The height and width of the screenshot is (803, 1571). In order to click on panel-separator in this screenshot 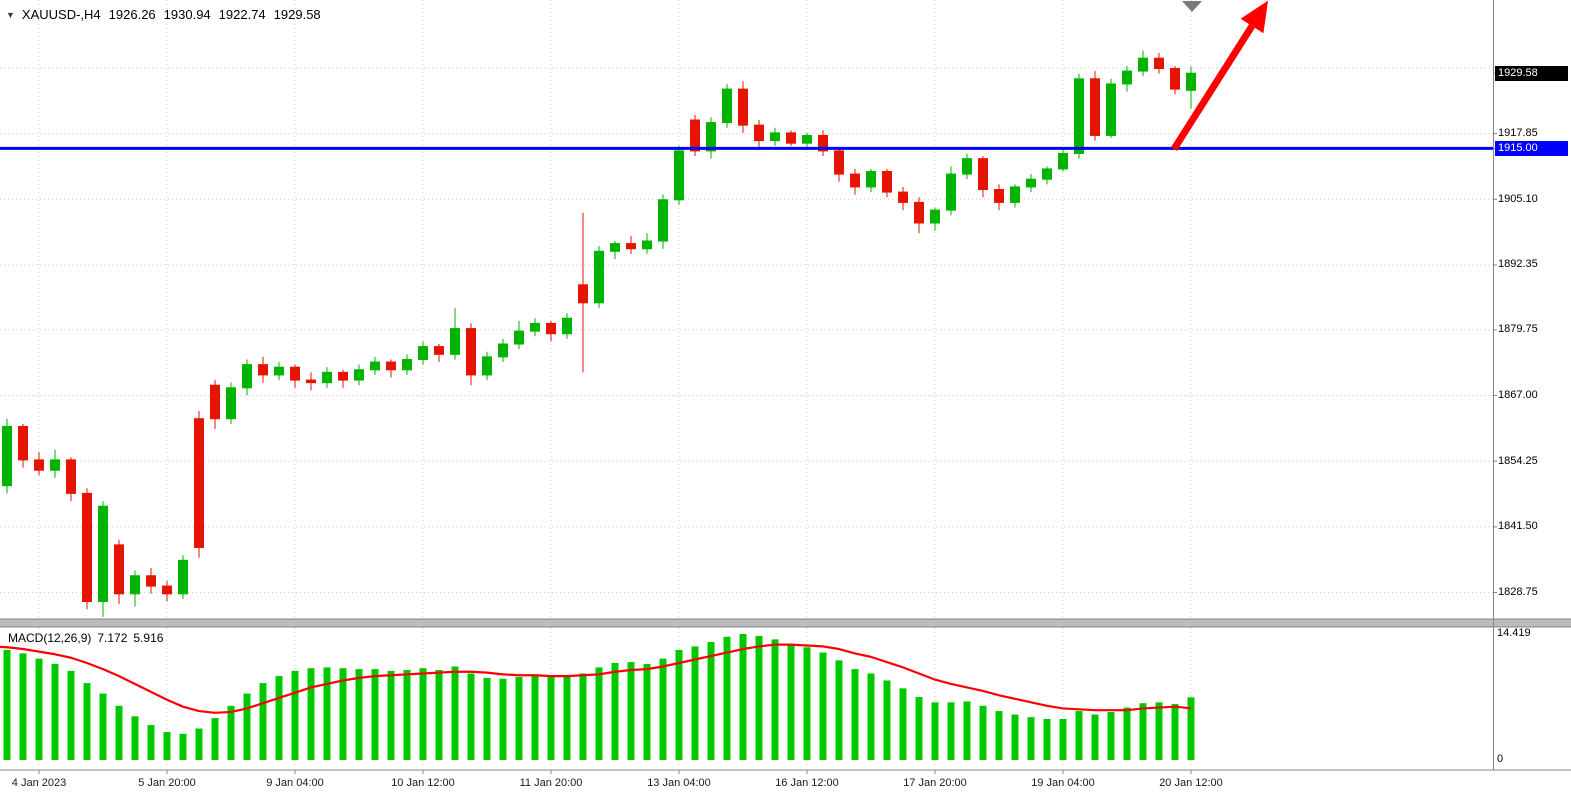, I will do `click(785, 623)`.